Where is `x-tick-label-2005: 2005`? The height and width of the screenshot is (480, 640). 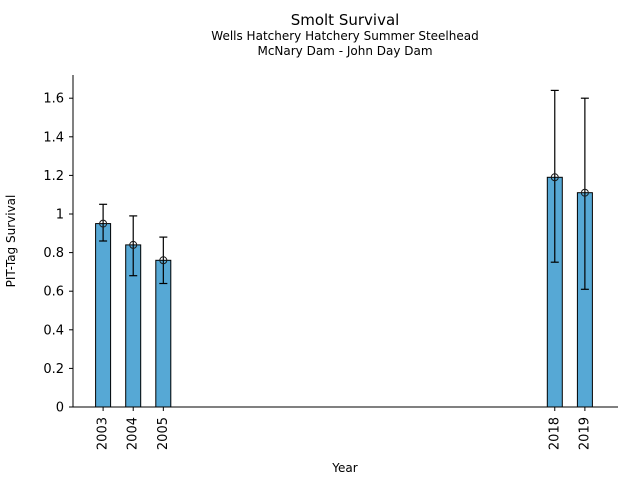
x-tick-label-2005: 2005 is located at coordinates (163, 433).